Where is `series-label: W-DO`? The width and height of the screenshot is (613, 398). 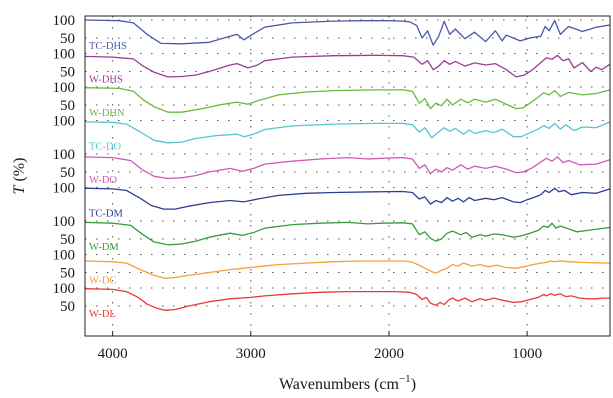 series-label: W-DO is located at coordinates (103, 180).